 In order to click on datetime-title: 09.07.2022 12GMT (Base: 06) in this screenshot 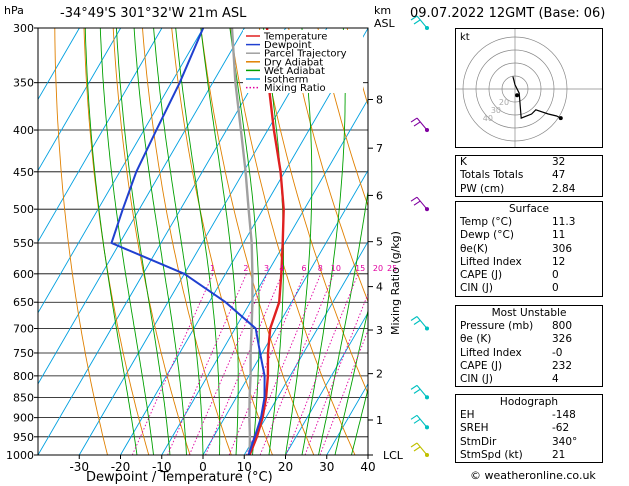, I will do `click(508, 13)`.